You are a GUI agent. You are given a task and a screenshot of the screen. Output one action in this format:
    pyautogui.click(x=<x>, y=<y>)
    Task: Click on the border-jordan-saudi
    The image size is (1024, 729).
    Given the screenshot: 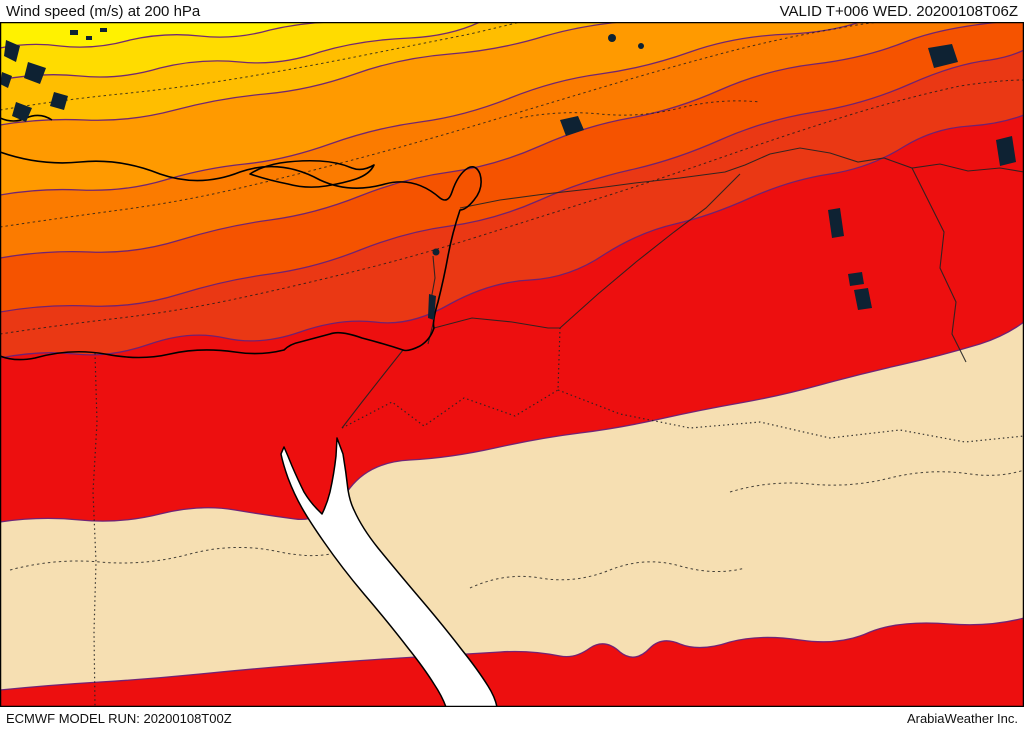 What is the action you would take?
    pyautogui.click(x=451, y=378)
    